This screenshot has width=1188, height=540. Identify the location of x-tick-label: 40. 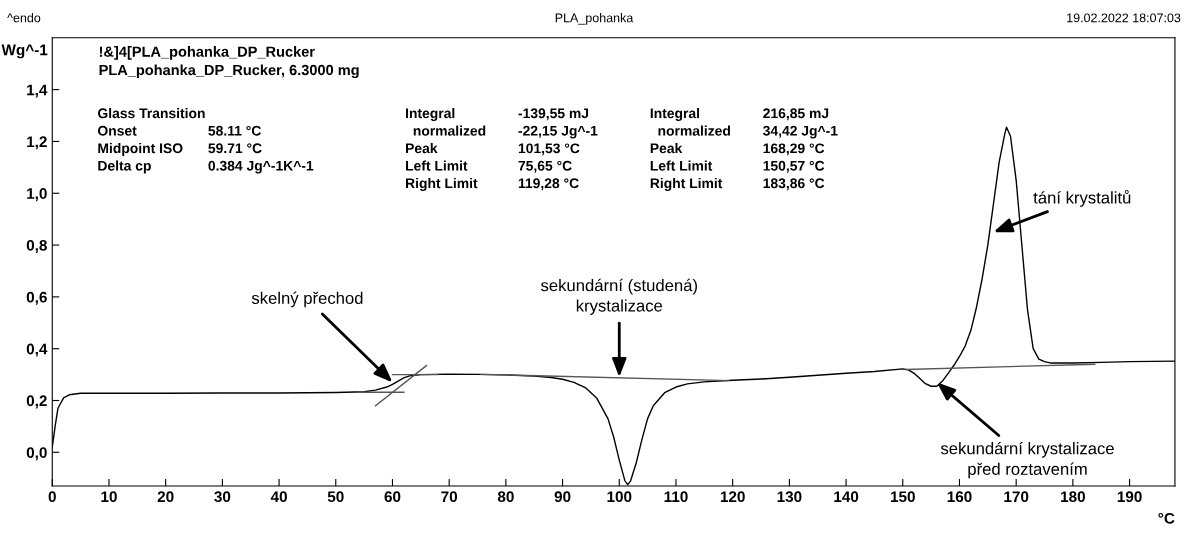
(278, 497).